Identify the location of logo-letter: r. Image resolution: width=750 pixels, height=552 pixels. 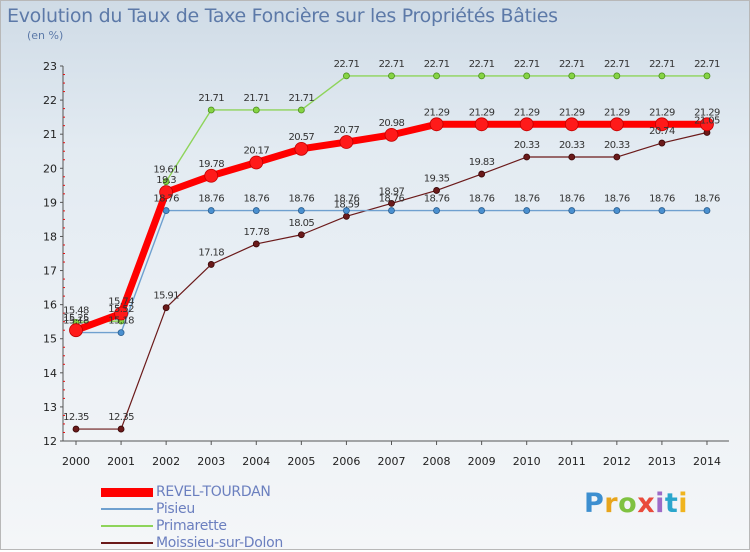
(611, 503).